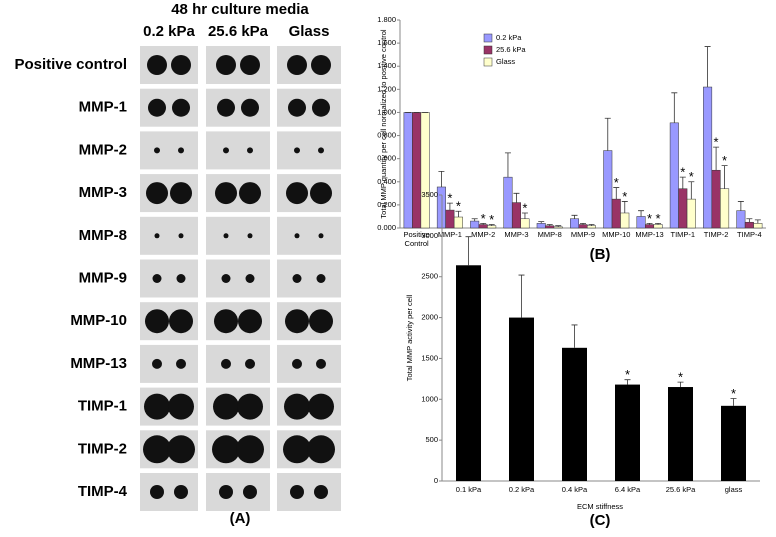  What do you see at coordinates (103, 235) in the screenshot?
I see `row-label: MMP-8` at bounding box center [103, 235].